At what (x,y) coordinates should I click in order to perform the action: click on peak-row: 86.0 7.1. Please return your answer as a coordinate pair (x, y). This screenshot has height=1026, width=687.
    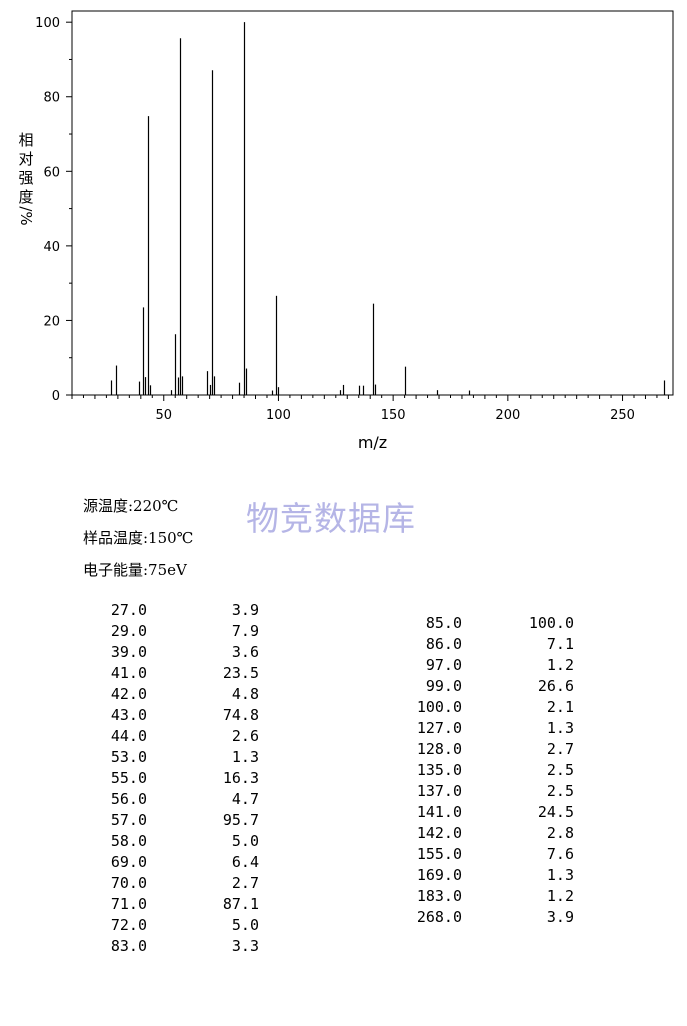
    Looking at the image, I should click on (488, 644).